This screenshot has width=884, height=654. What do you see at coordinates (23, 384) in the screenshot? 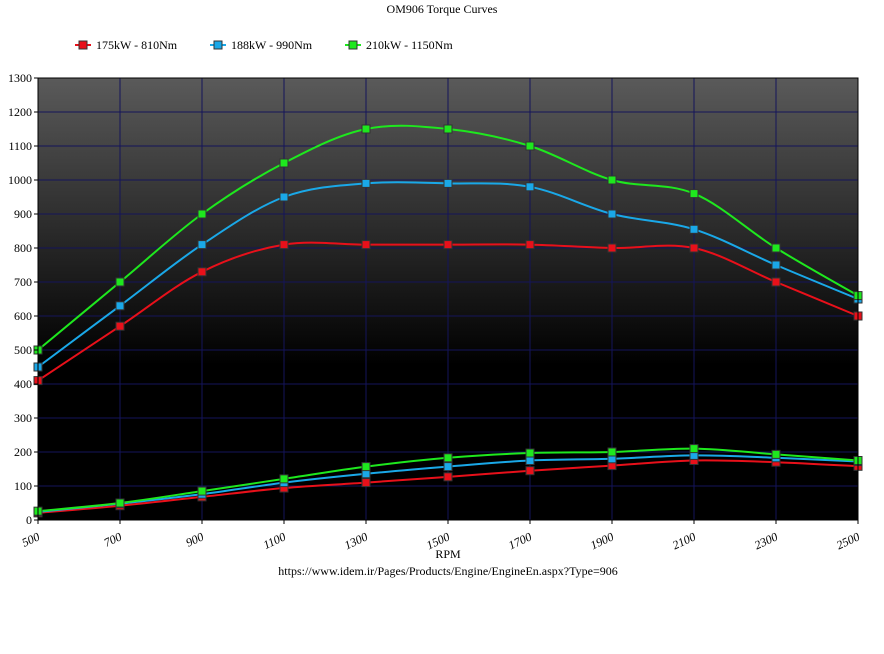
I see `y-tick-label: 400` at bounding box center [23, 384].